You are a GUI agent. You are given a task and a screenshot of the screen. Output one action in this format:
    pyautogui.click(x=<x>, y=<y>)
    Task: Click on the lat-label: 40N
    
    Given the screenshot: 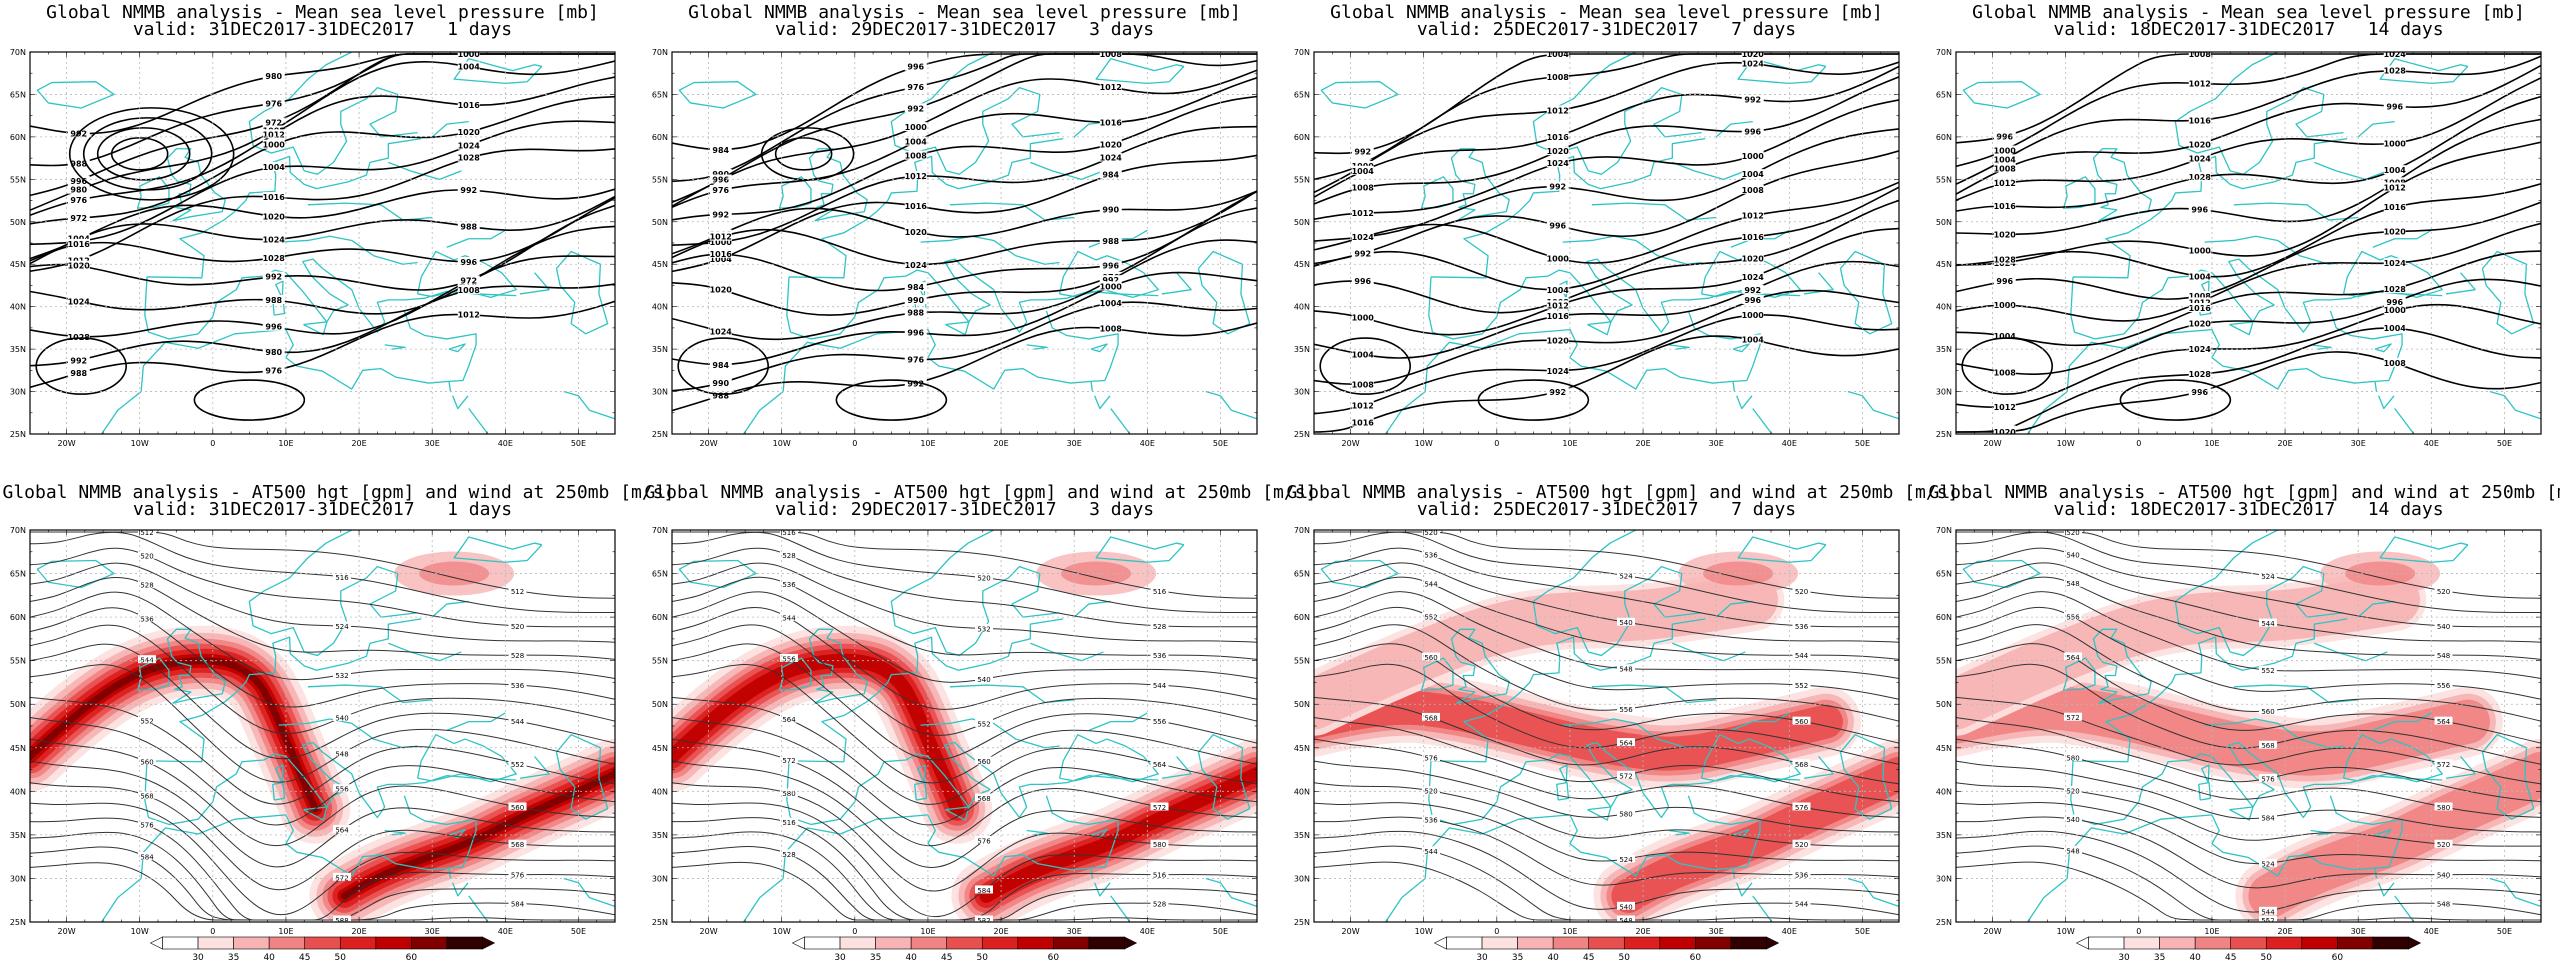 What is the action you would take?
    pyautogui.click(x=1944, y=791)
    